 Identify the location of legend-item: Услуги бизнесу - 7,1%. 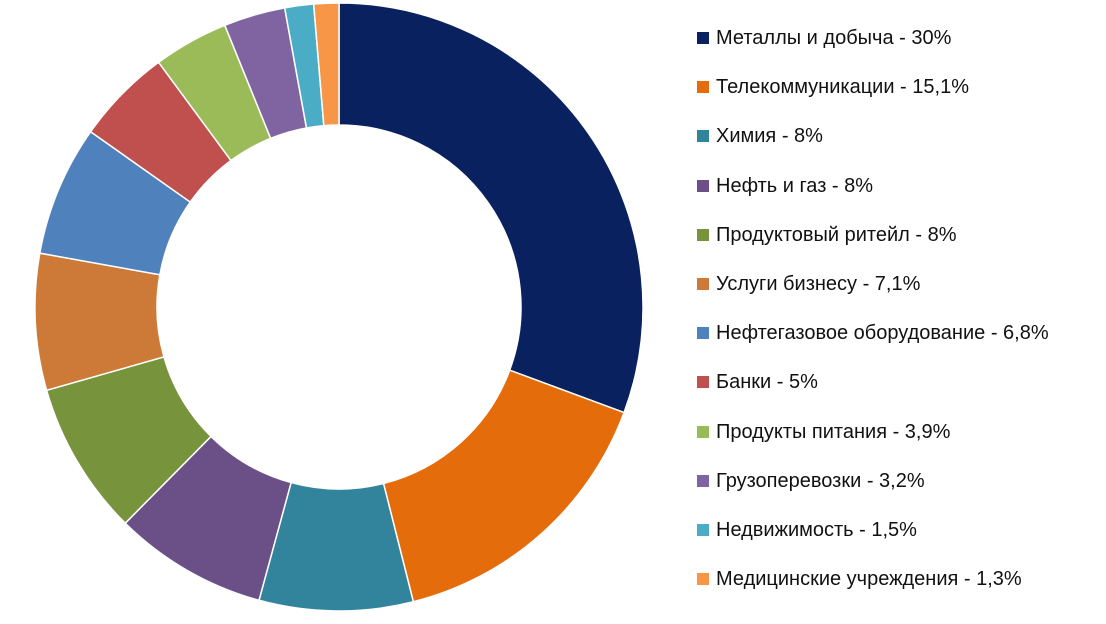
(873, 296).